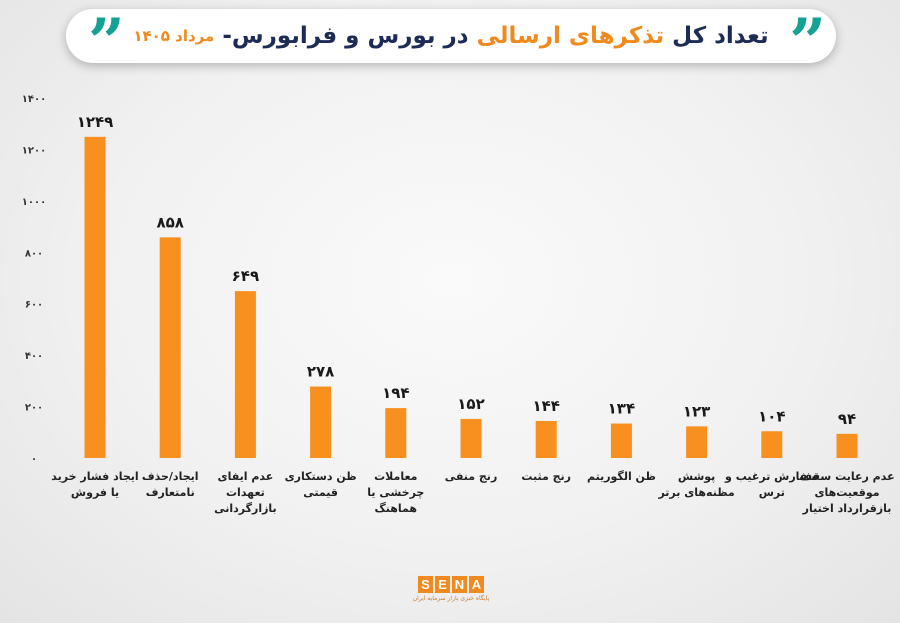 The height and width of the screenshot is (623, 900). I want to click on x-tick-label: ظن دستکاری, so click(321, 476).